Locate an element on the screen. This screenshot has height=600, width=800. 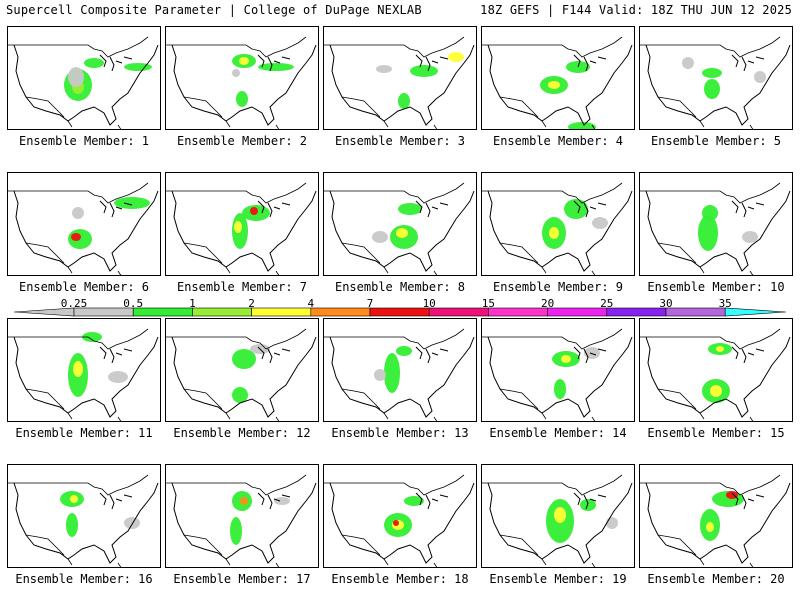
ensemble-member-label: Ensemble Member: 12 is located at coordinates (242, 433).